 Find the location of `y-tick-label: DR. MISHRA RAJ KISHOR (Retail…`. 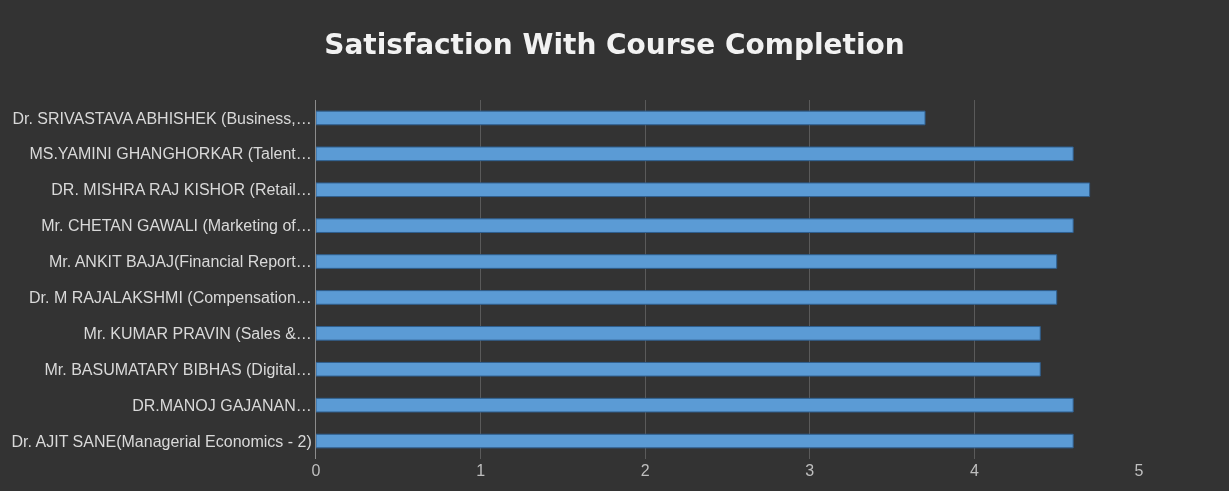

y-tick-label: DR. MISHRA RAJ KISHOR (Retail… is located at coordinates (181, 190).